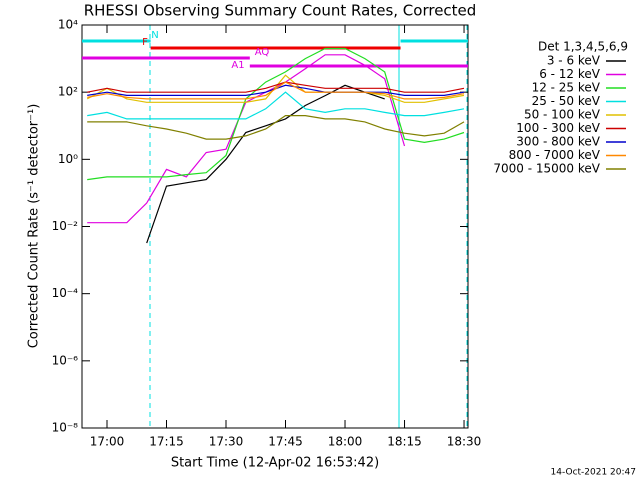 This screenshot has height=480, width=640. Describe the element at coordinates (65, 293) in the screenshot. I see `y-tick-label: 10⁻⁴` at that location.